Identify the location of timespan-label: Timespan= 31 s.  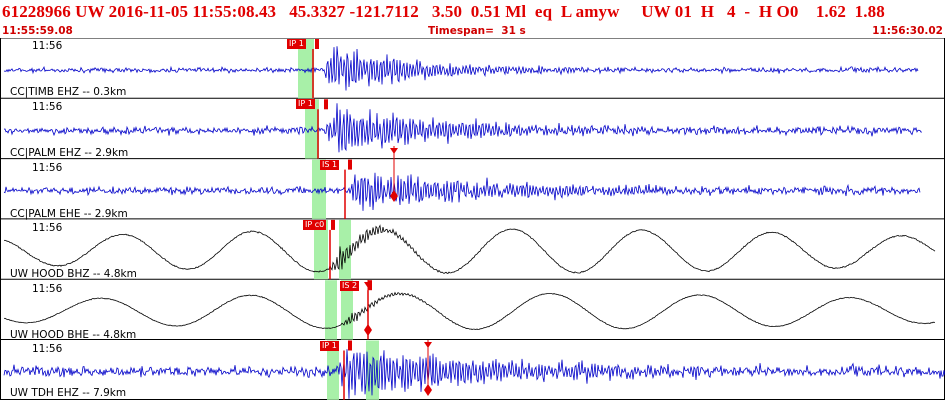
(477, 31).